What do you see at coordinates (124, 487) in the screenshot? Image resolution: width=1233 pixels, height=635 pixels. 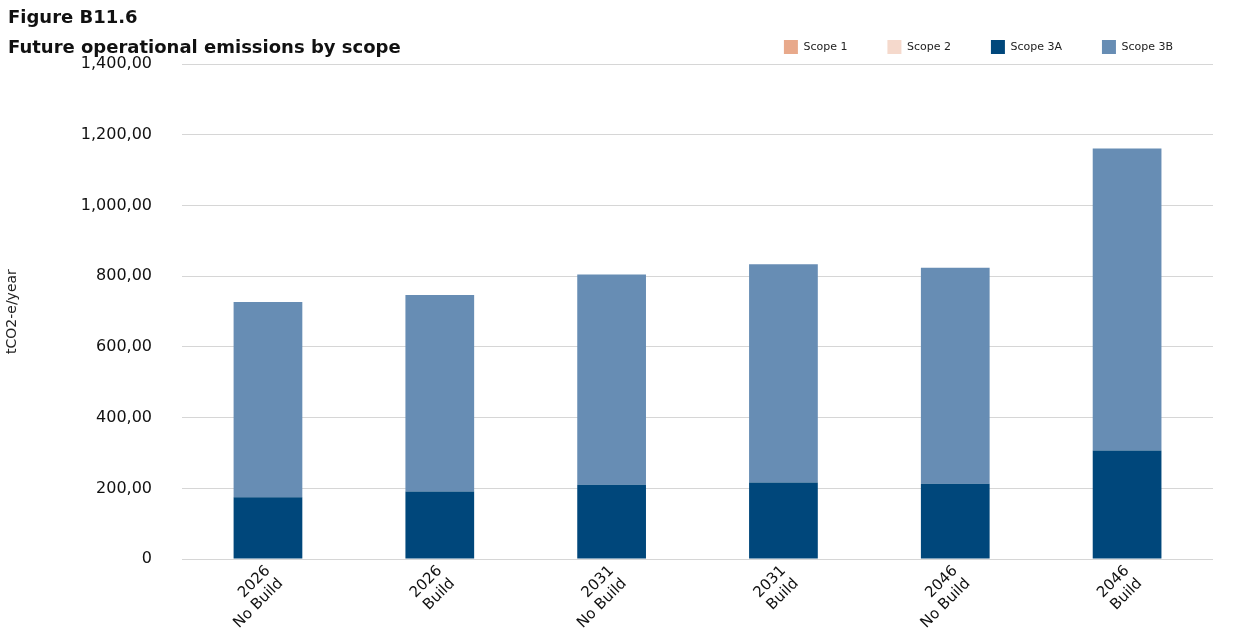 I see `y-tick-label: 200,00` at bounding box center [124, 487].